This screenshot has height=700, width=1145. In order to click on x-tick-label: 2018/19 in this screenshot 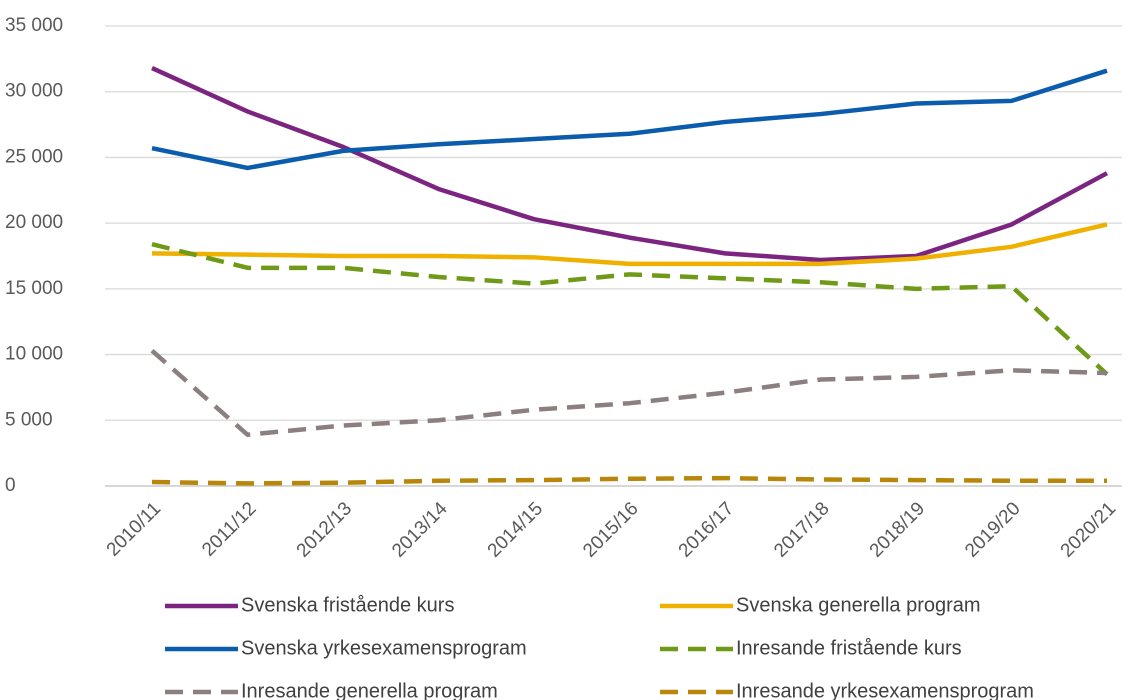, I will do `click(897, 529)`.